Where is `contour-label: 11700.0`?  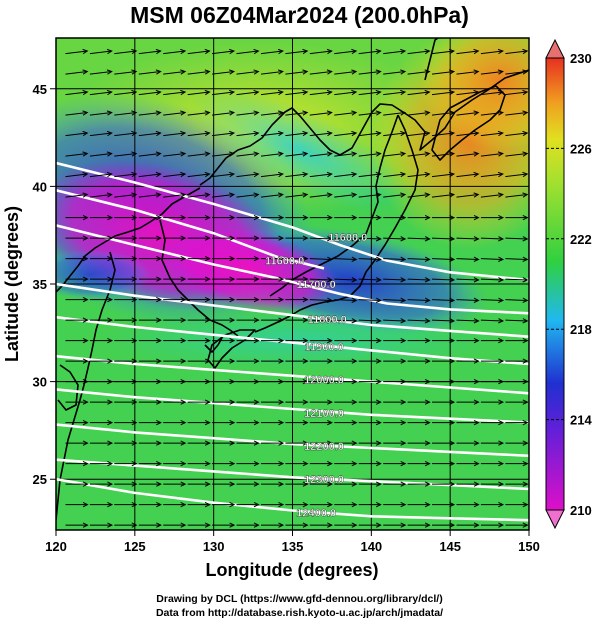
contour-label: 11700.0 is located at coordinates (316, 285).